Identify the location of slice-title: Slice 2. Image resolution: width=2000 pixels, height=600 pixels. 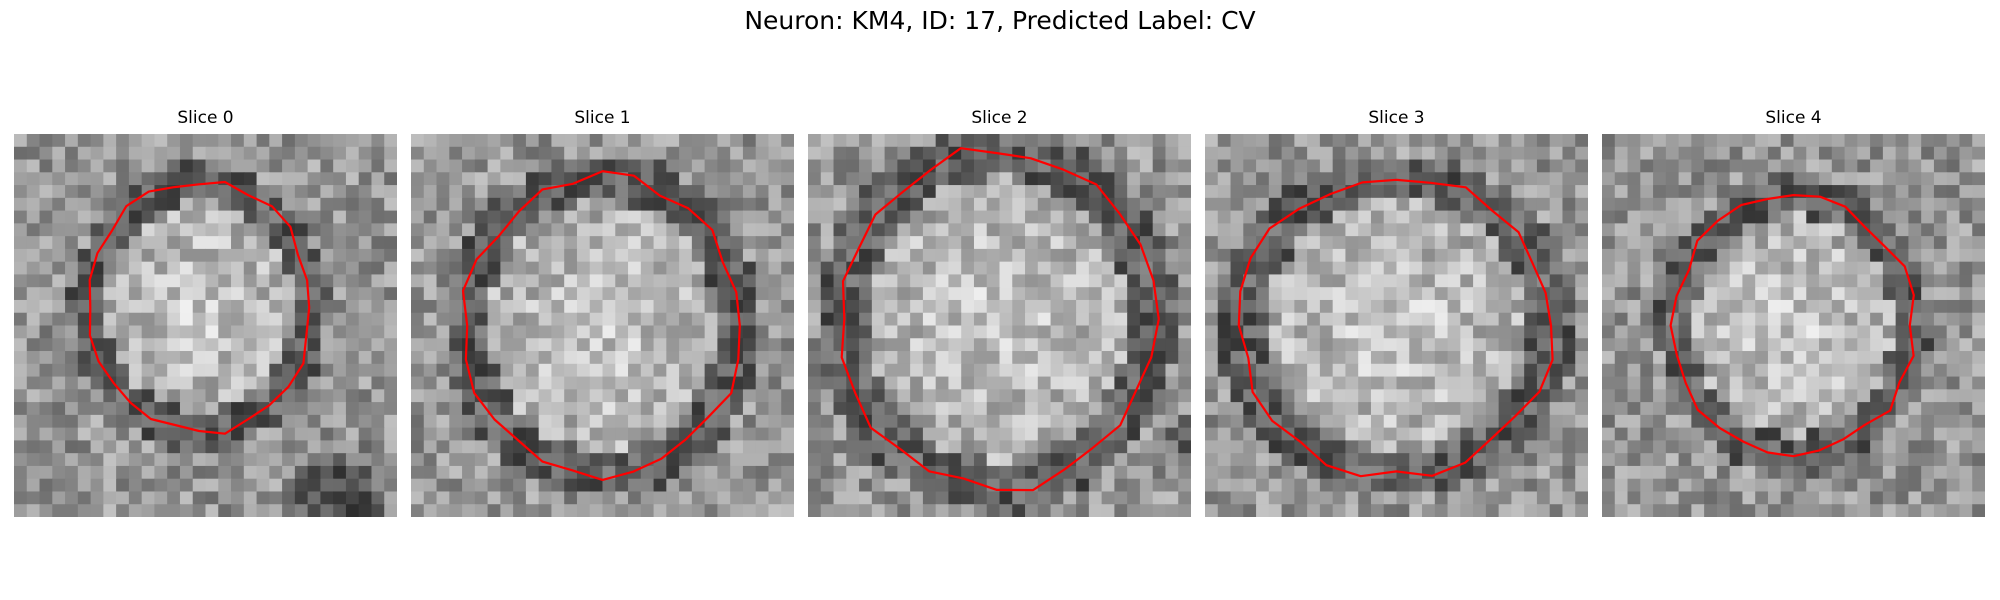
(999, 118).